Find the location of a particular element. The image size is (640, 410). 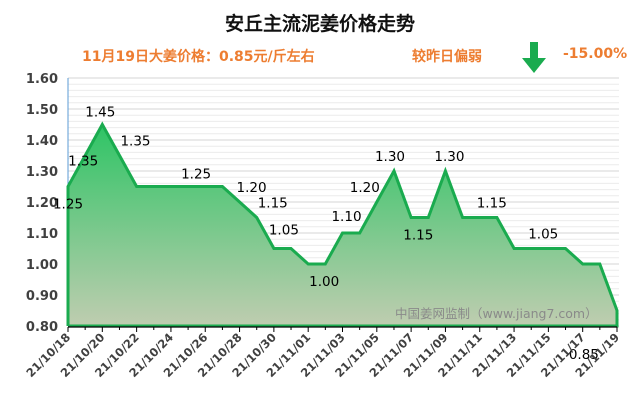

chart-title: 安丘主流泥姜价格走势 is located at coordinates (319, 24).